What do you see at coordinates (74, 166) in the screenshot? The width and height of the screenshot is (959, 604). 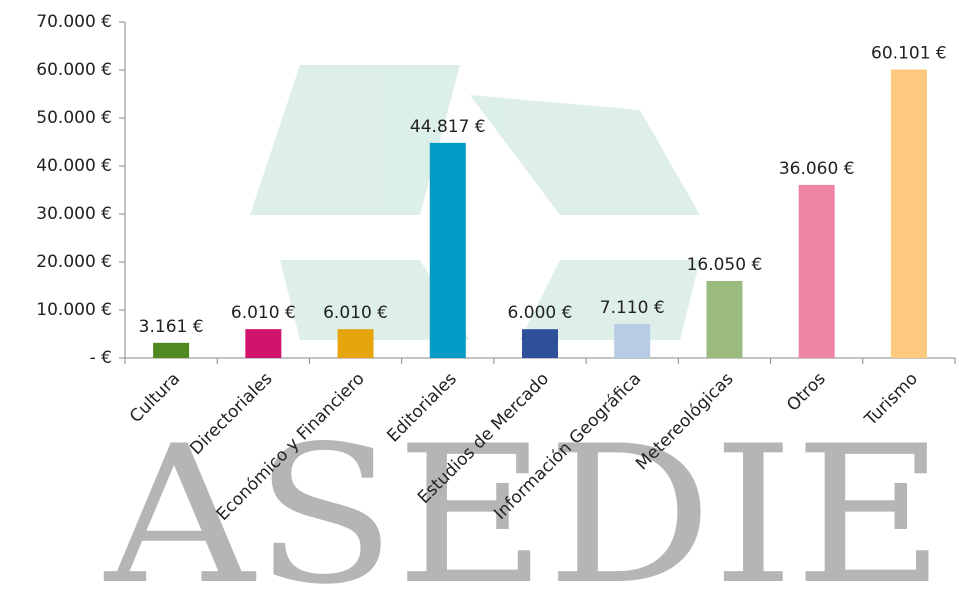 I see `y-tick-label: 40.000 €` at bounding box center [74, 166].